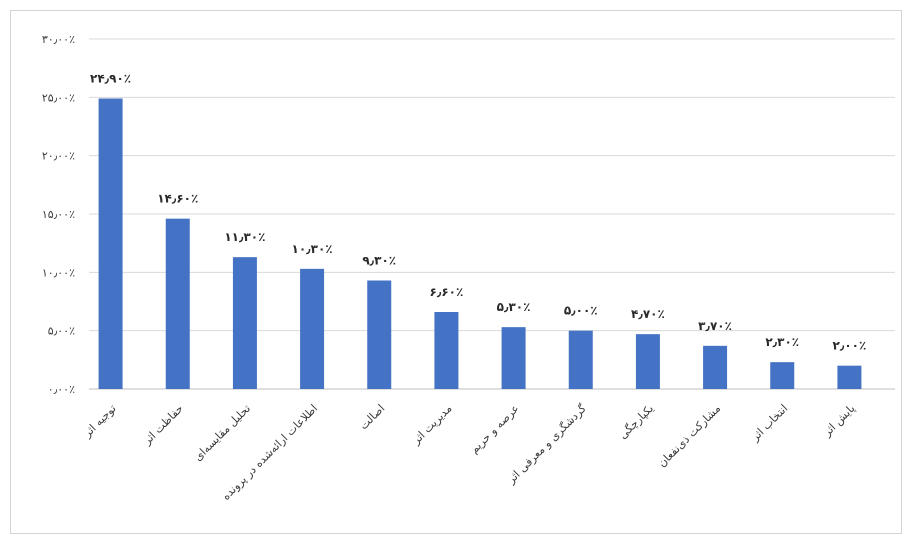 This screenshot has width=913, height=542. Describe the element at coordinates (769, 423) in the screenshot. I see `category-label: انتخاب اثر` at that location.